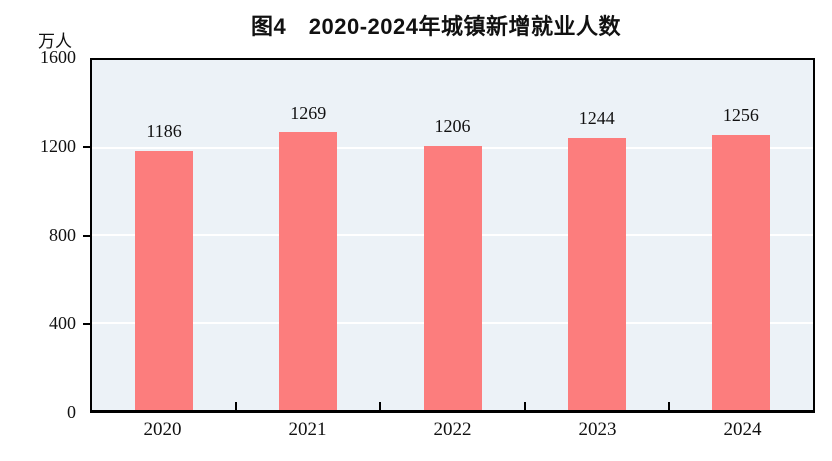  Describe the element at coordinates (452, 126) in the screenshot. I see `bar-value-label: 1206` at that location.